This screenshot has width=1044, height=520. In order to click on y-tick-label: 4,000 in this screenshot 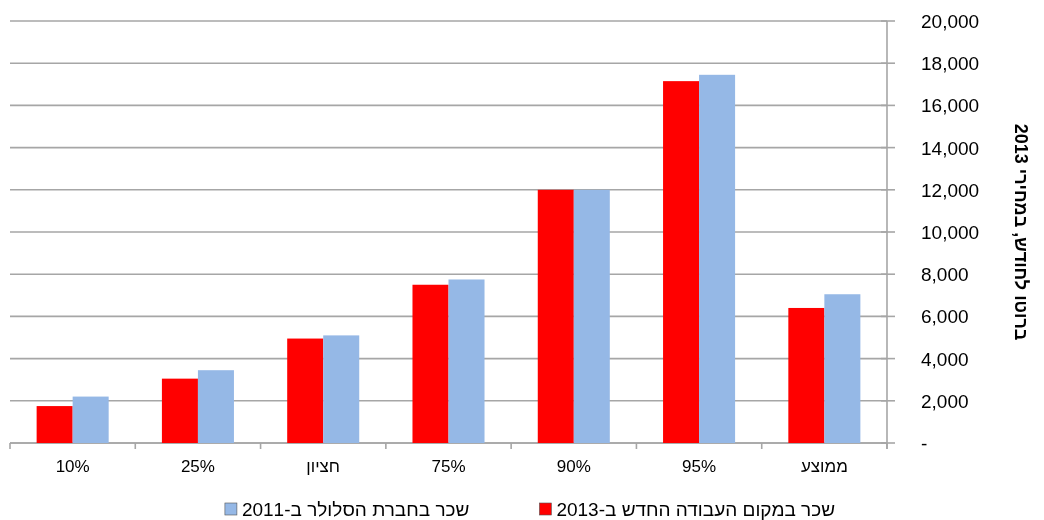, I will do `click(945, 359)`.